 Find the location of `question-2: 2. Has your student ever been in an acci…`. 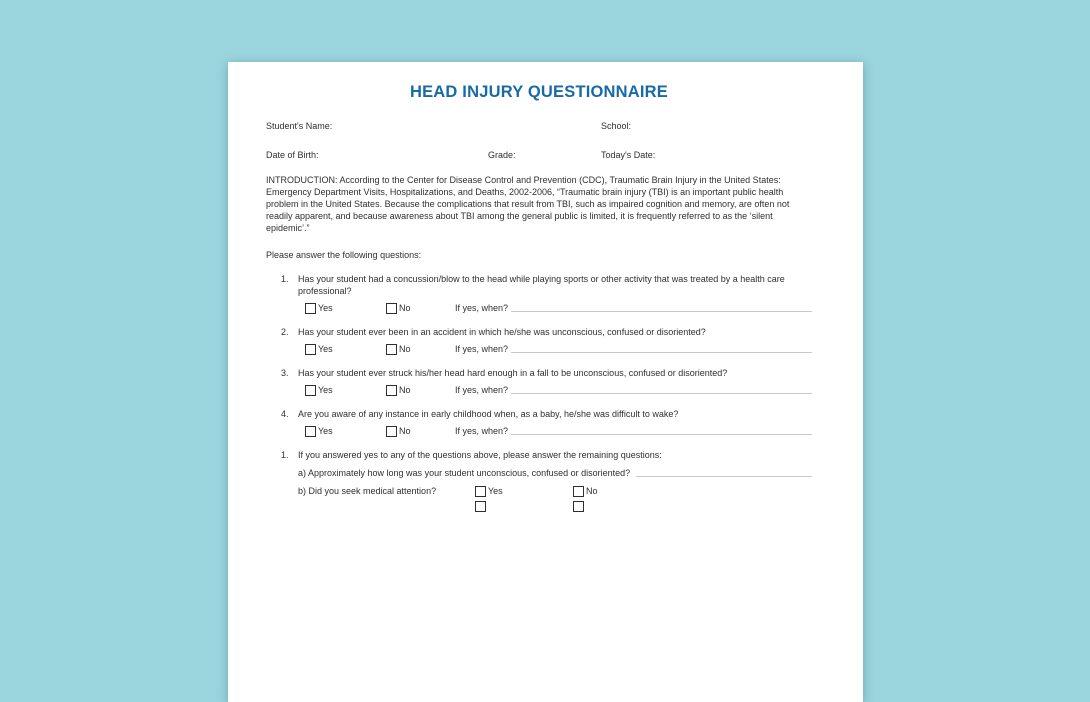

question-2: 2. Has your student ever been in an acci… is located at coordinates (539, 340).